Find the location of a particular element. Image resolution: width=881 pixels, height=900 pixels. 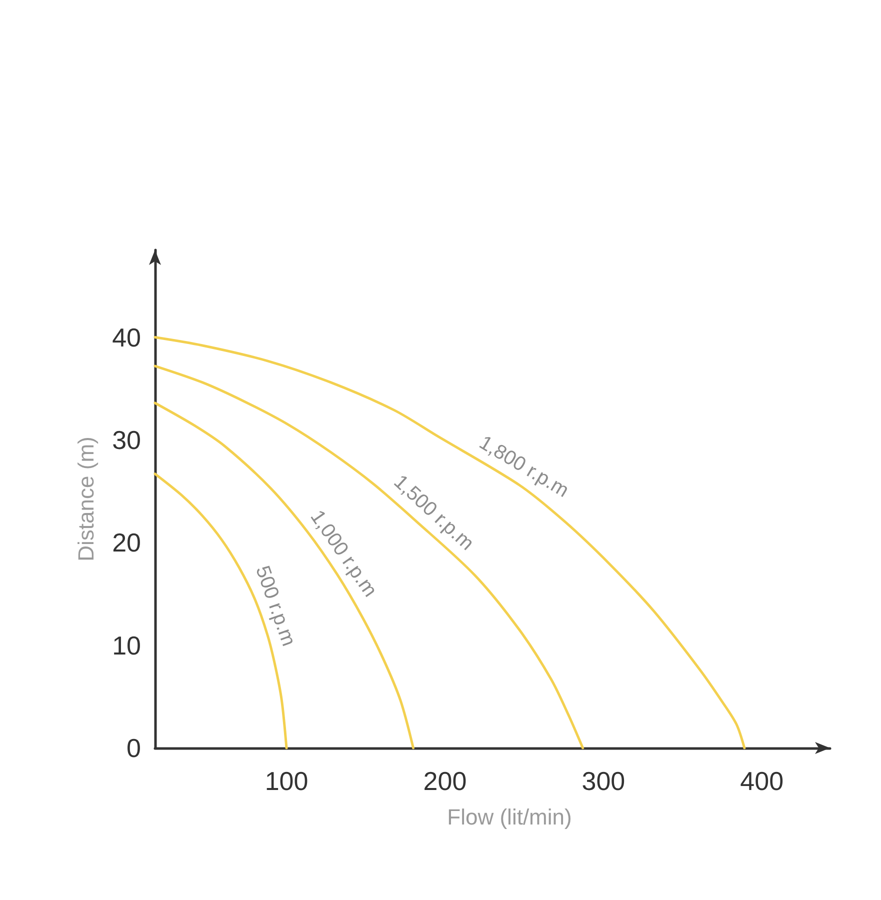

x-tick-label: 400 is located at coordinates (762, 781).